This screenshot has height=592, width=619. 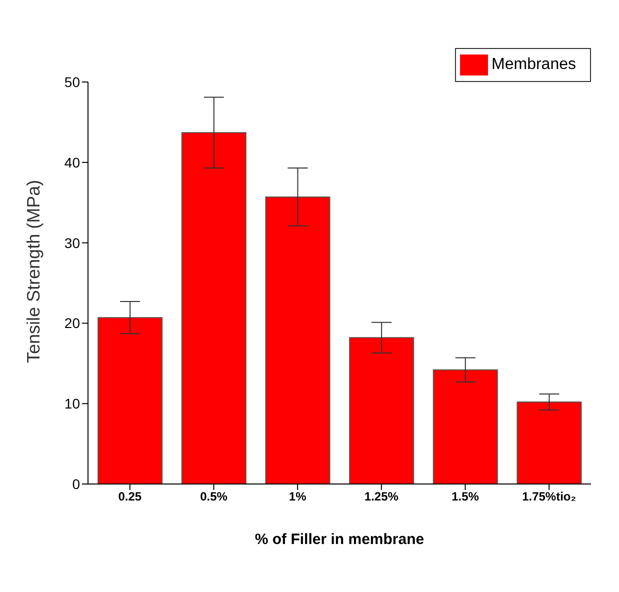 What do you see at coordinates (214, 497) in the screenshot?
I see `x-tick-label: 0.5%` at bounding box center [214, 497].